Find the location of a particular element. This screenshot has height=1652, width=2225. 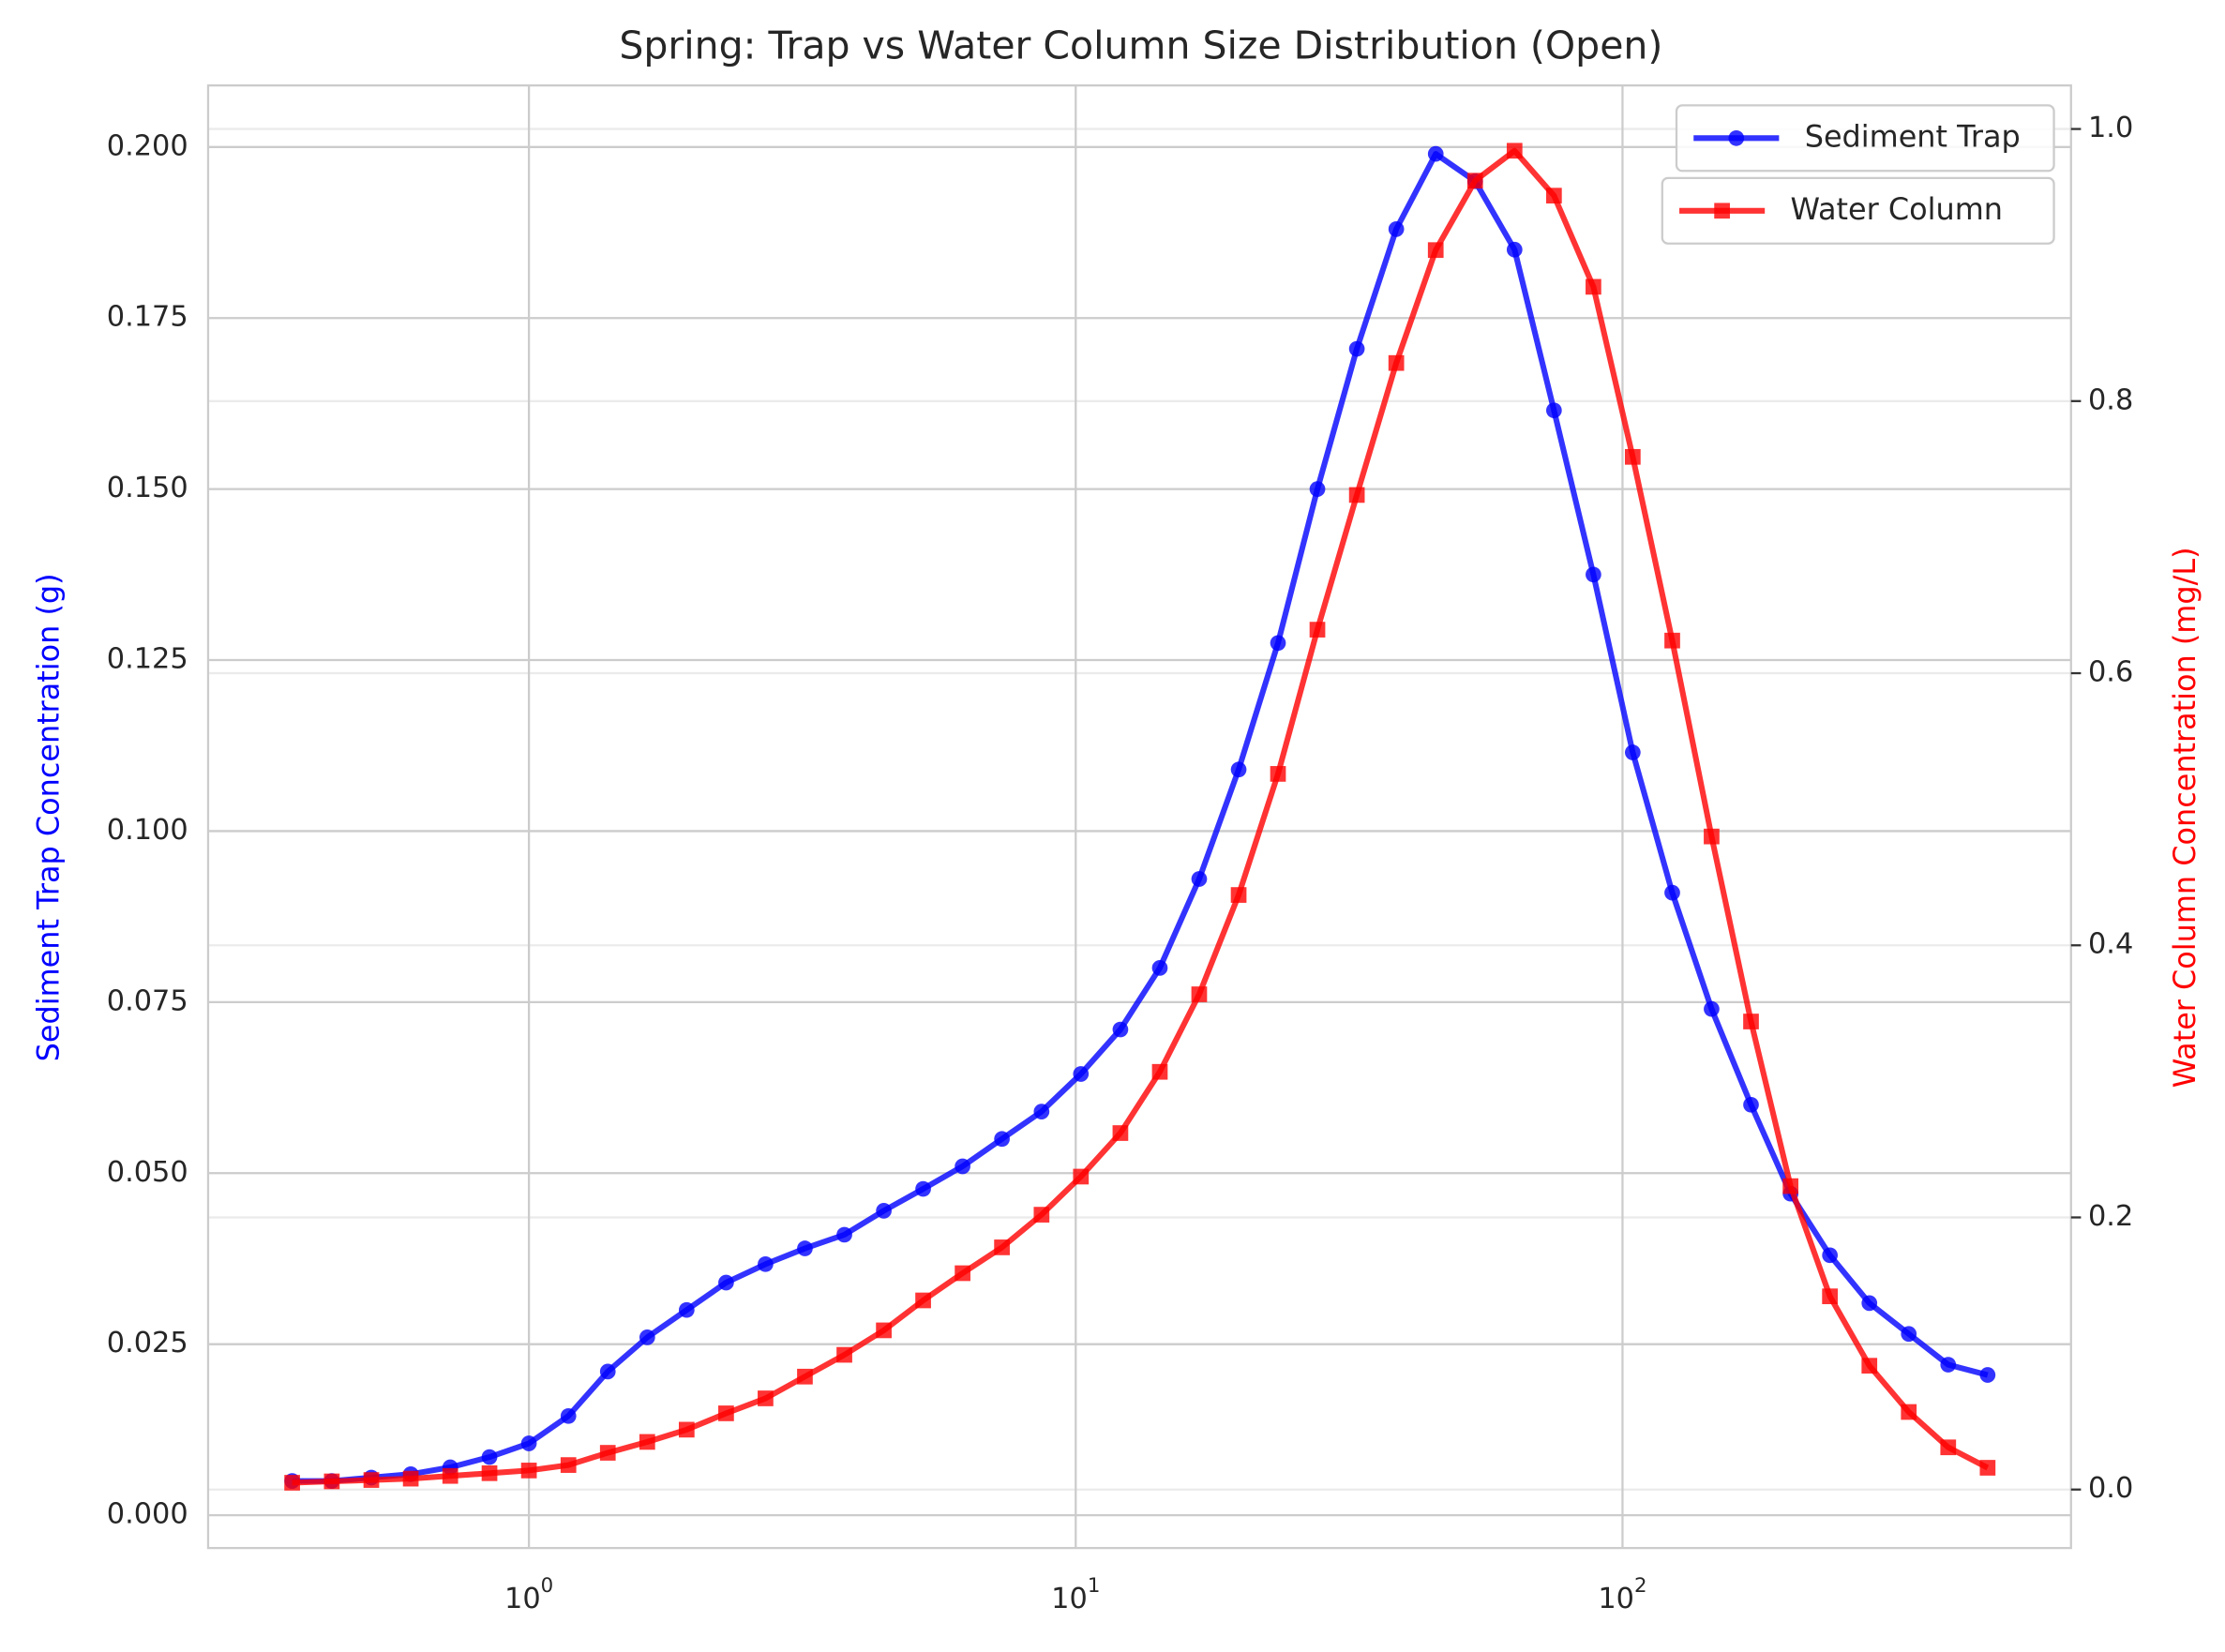

y2-tick-label: 0.8 is located at coordinates (2110, 399).